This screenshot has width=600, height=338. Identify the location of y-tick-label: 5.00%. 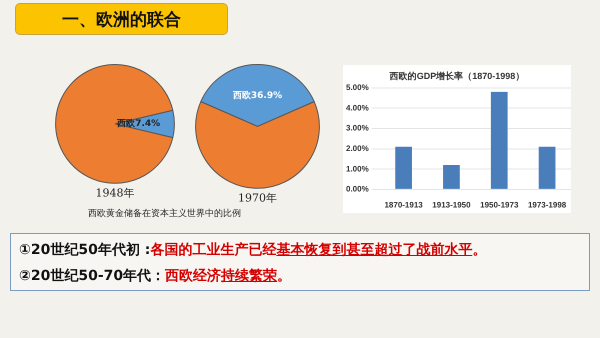
(357, 87).